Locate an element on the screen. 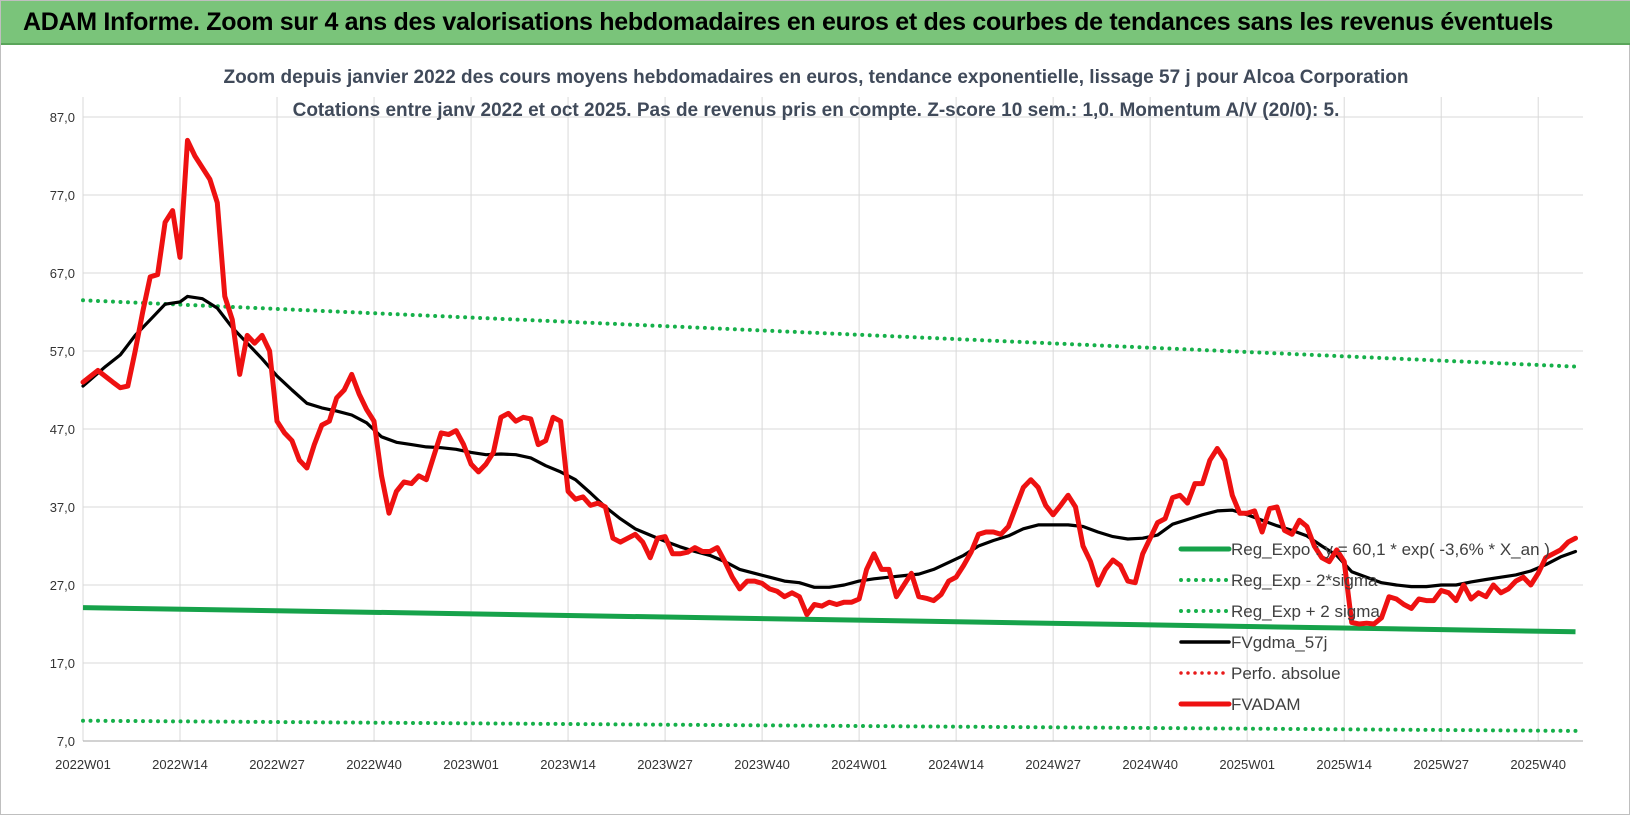 The height and width of the screenshot is (815, 1630). x-tick-label: 2022W14 is located at coordinates (180, 764).